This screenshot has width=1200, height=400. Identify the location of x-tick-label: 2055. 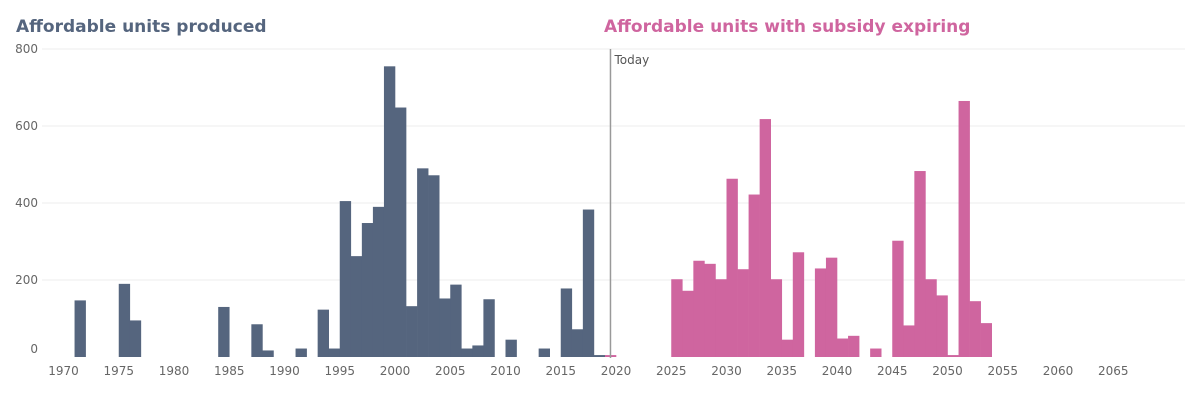
(1002, 371).